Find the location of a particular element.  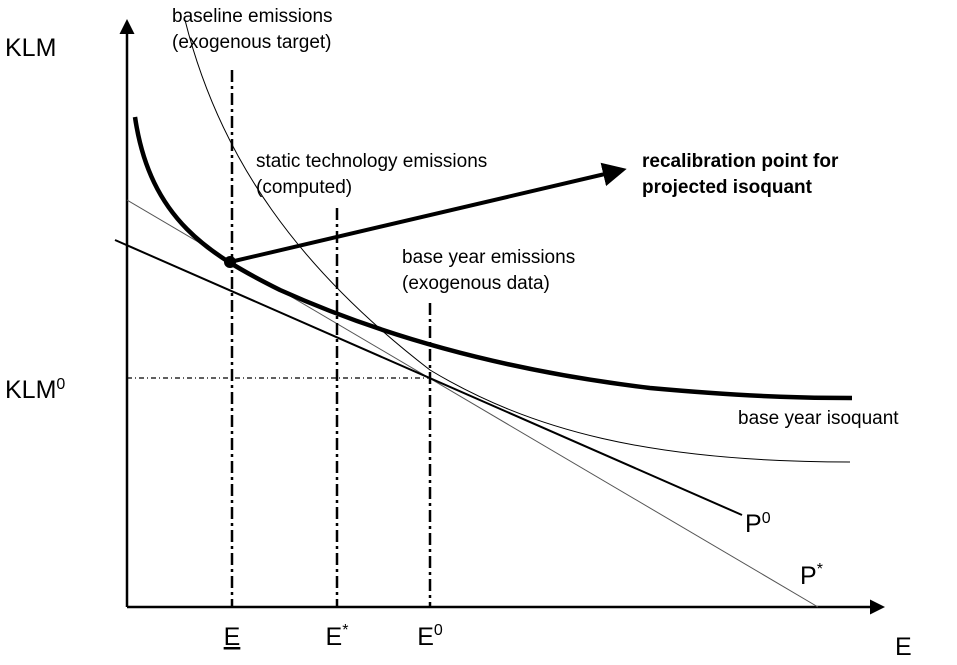

annotation: base year emissions is located at coordinates (488, 257).